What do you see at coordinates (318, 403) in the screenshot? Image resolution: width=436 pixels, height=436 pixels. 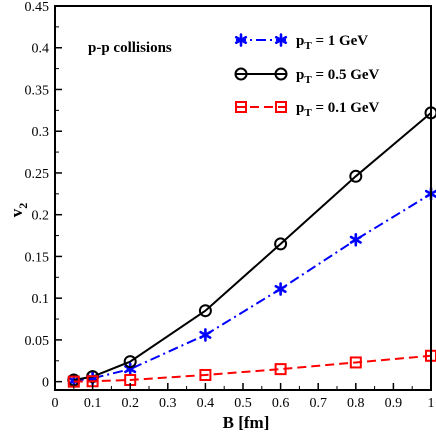 I see `x-tick-label: 0.7` at bounding box center [318, 403].